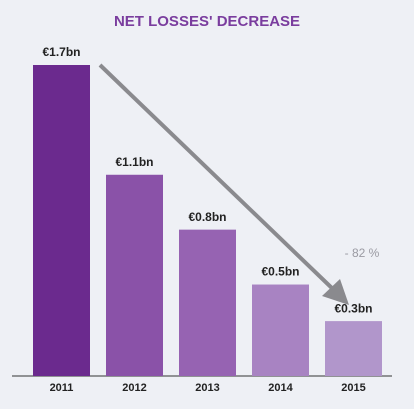 The height and width of the screenshot is (409, 414). I want to click on x-tick-label: 2012, so click(134, 388).